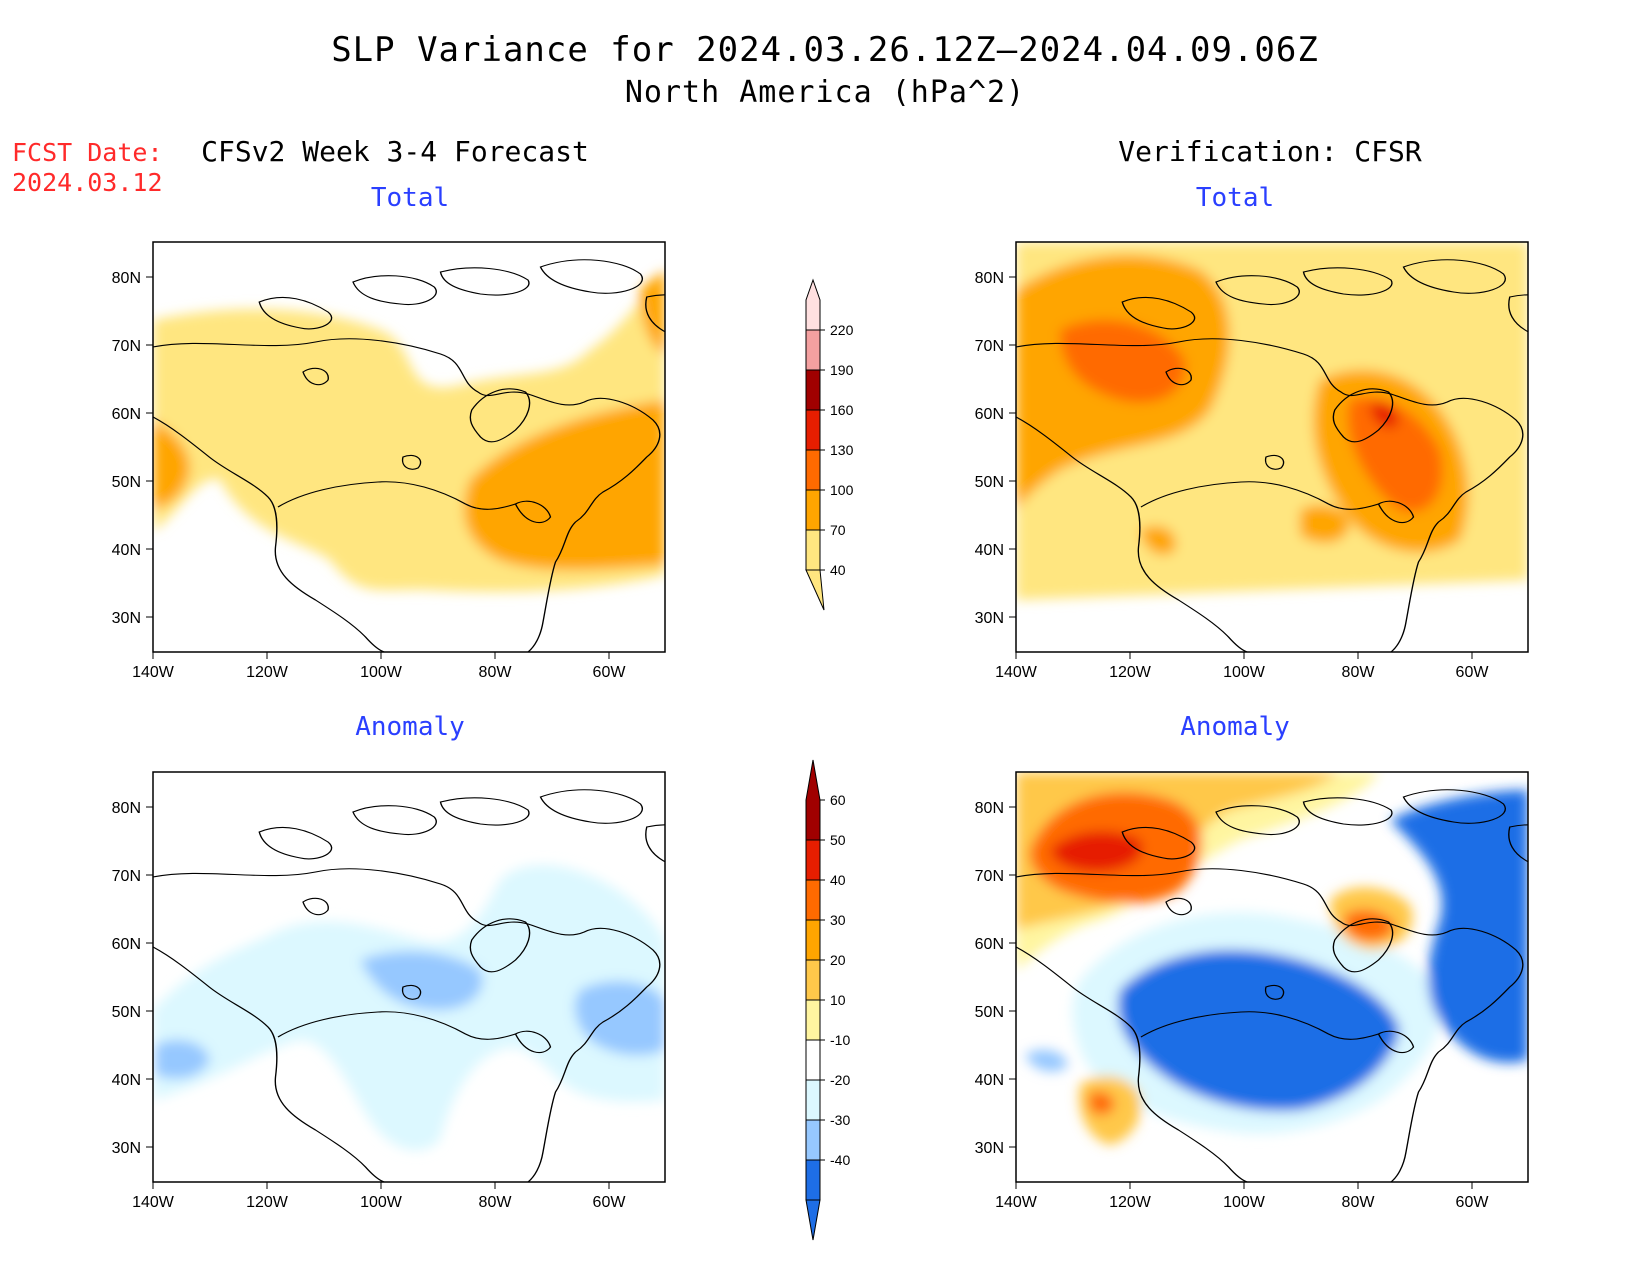  Describe the element at coordinates (842, 490) in the screenshot. I see `colorbar-total-label: 100` at that location.